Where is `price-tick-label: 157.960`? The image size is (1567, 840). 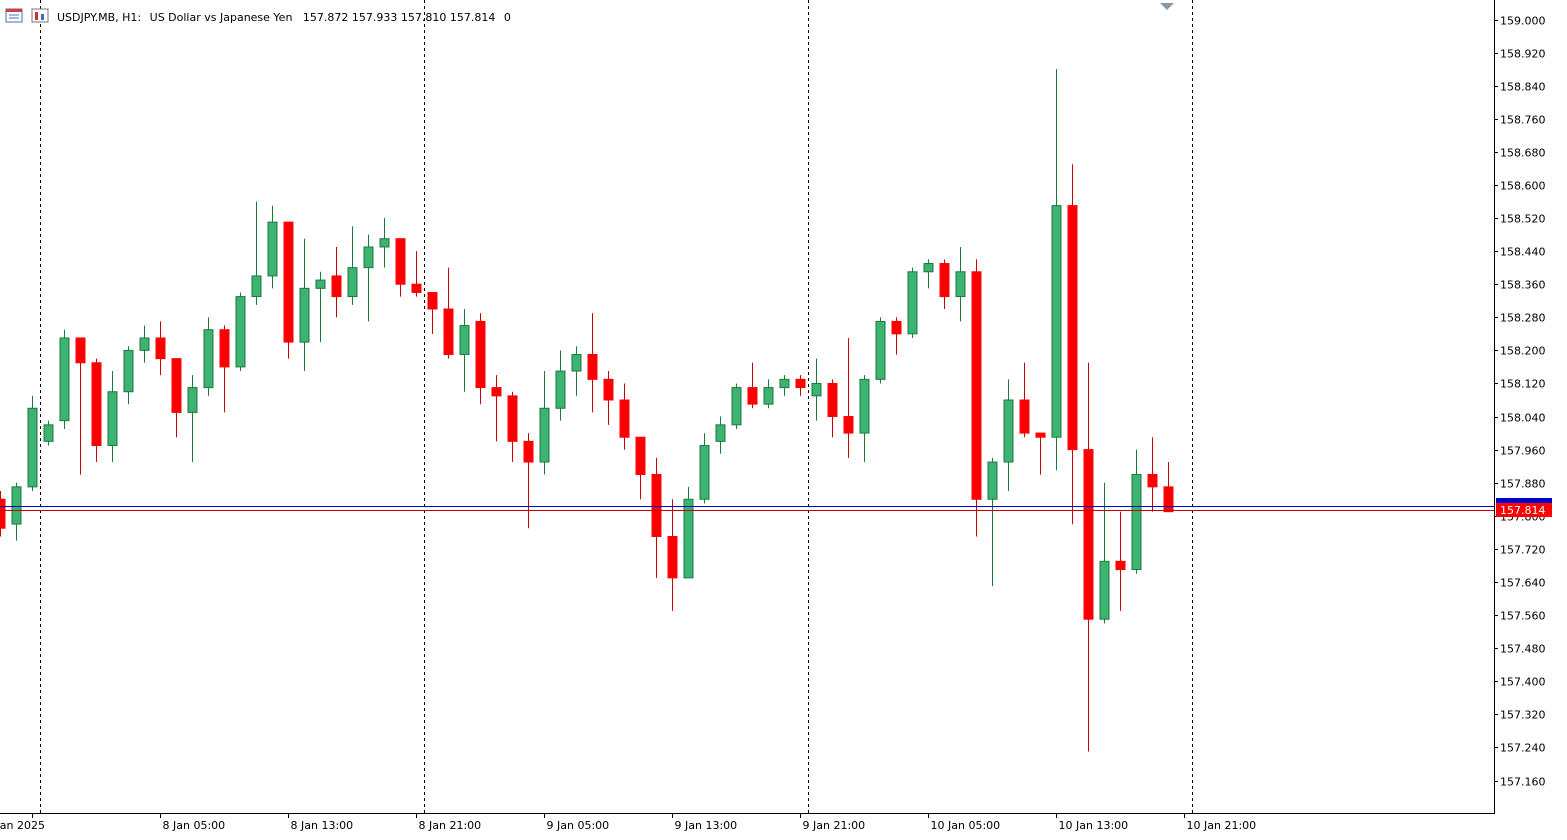
price-tick-label: 157.960 is located at coordinates (1523, 451).